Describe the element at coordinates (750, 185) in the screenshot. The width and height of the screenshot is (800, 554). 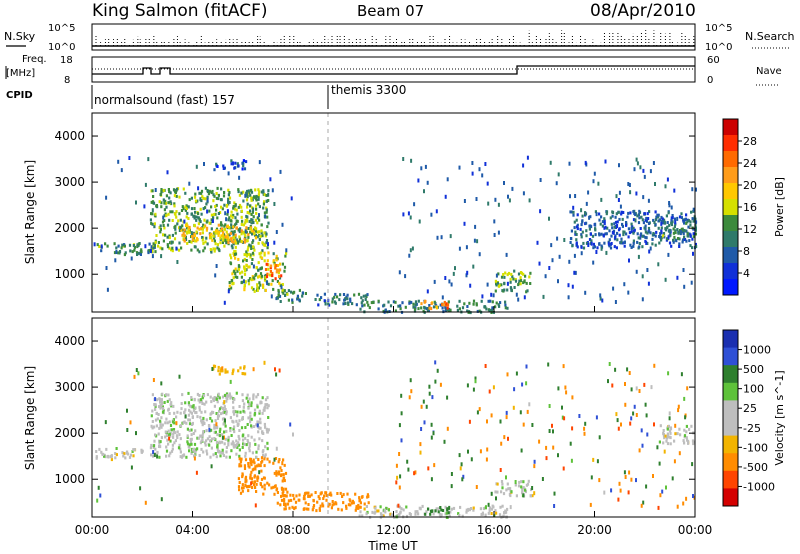
I see `colorbar-tick-label: 20` at that location.